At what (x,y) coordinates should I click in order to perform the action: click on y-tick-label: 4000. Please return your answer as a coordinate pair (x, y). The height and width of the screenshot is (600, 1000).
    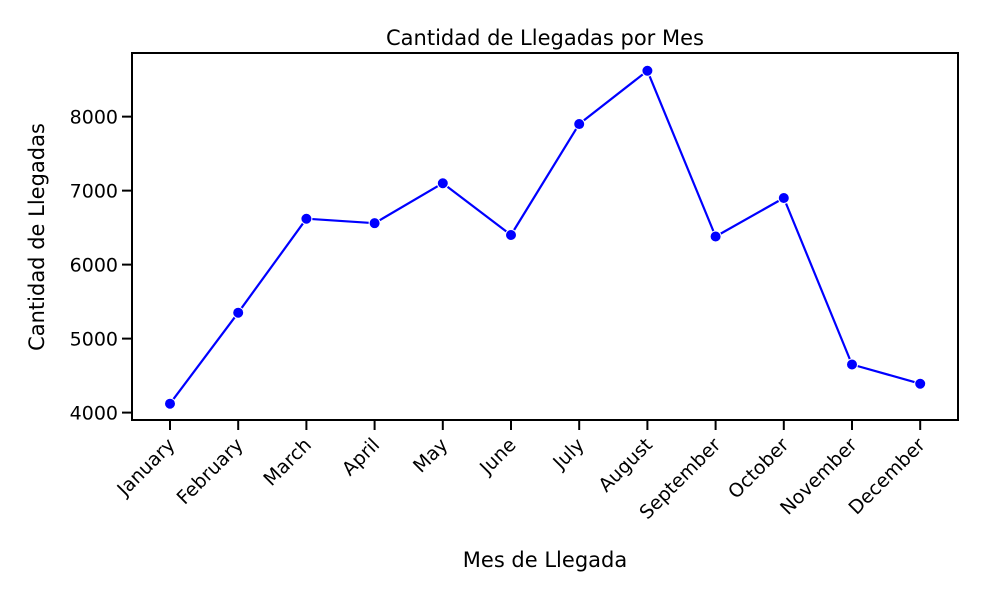
    Looking at the image, I should click on (94, 414).